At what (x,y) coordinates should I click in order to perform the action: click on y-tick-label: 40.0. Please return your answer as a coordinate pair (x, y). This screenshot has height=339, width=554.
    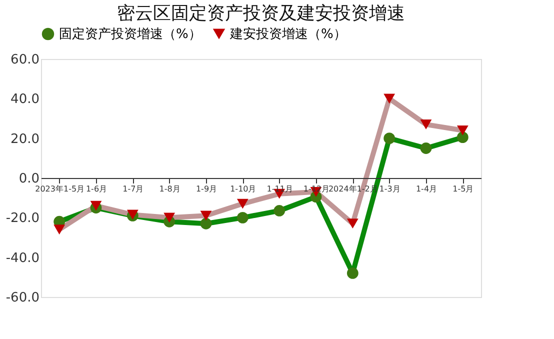
    Looking at the image, I should click on (25, 100).